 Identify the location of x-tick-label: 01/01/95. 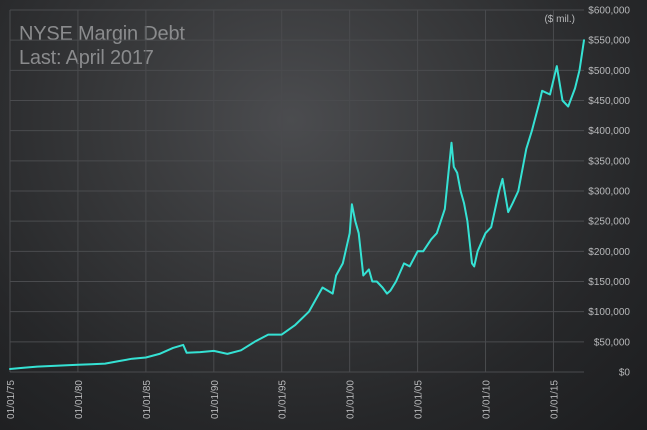
(283, 399).